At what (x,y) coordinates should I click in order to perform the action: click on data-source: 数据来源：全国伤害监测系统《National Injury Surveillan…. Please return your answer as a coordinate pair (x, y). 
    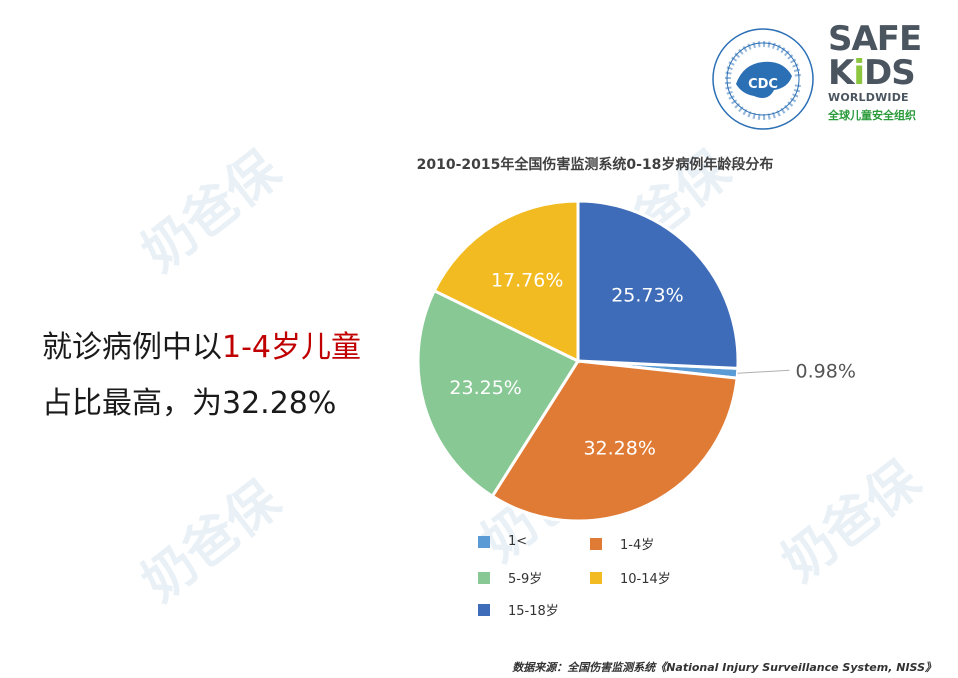
    Looking at the image, I should click on (724, 667).